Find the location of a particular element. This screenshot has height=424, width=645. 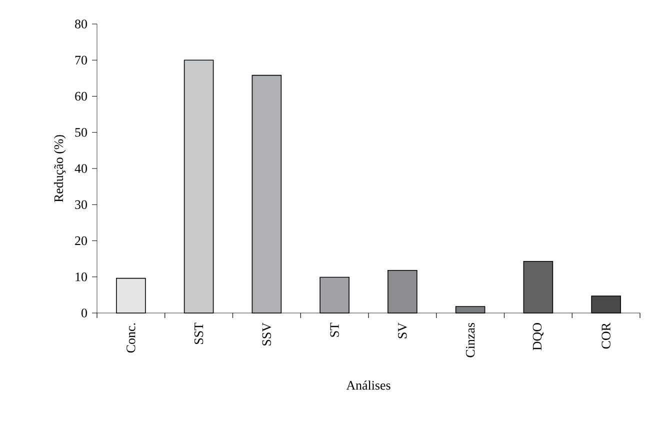

x-tick-label: SSV is located at coordinates (267, 334).